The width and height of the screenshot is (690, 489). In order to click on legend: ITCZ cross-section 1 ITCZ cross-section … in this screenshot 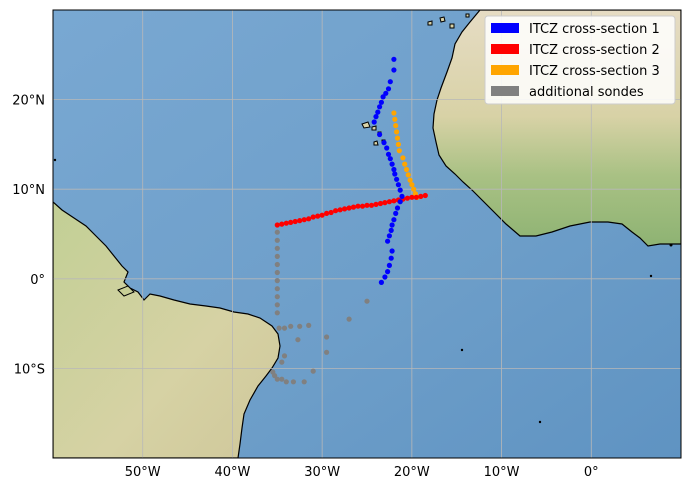, I will do `click(580, 60)`.